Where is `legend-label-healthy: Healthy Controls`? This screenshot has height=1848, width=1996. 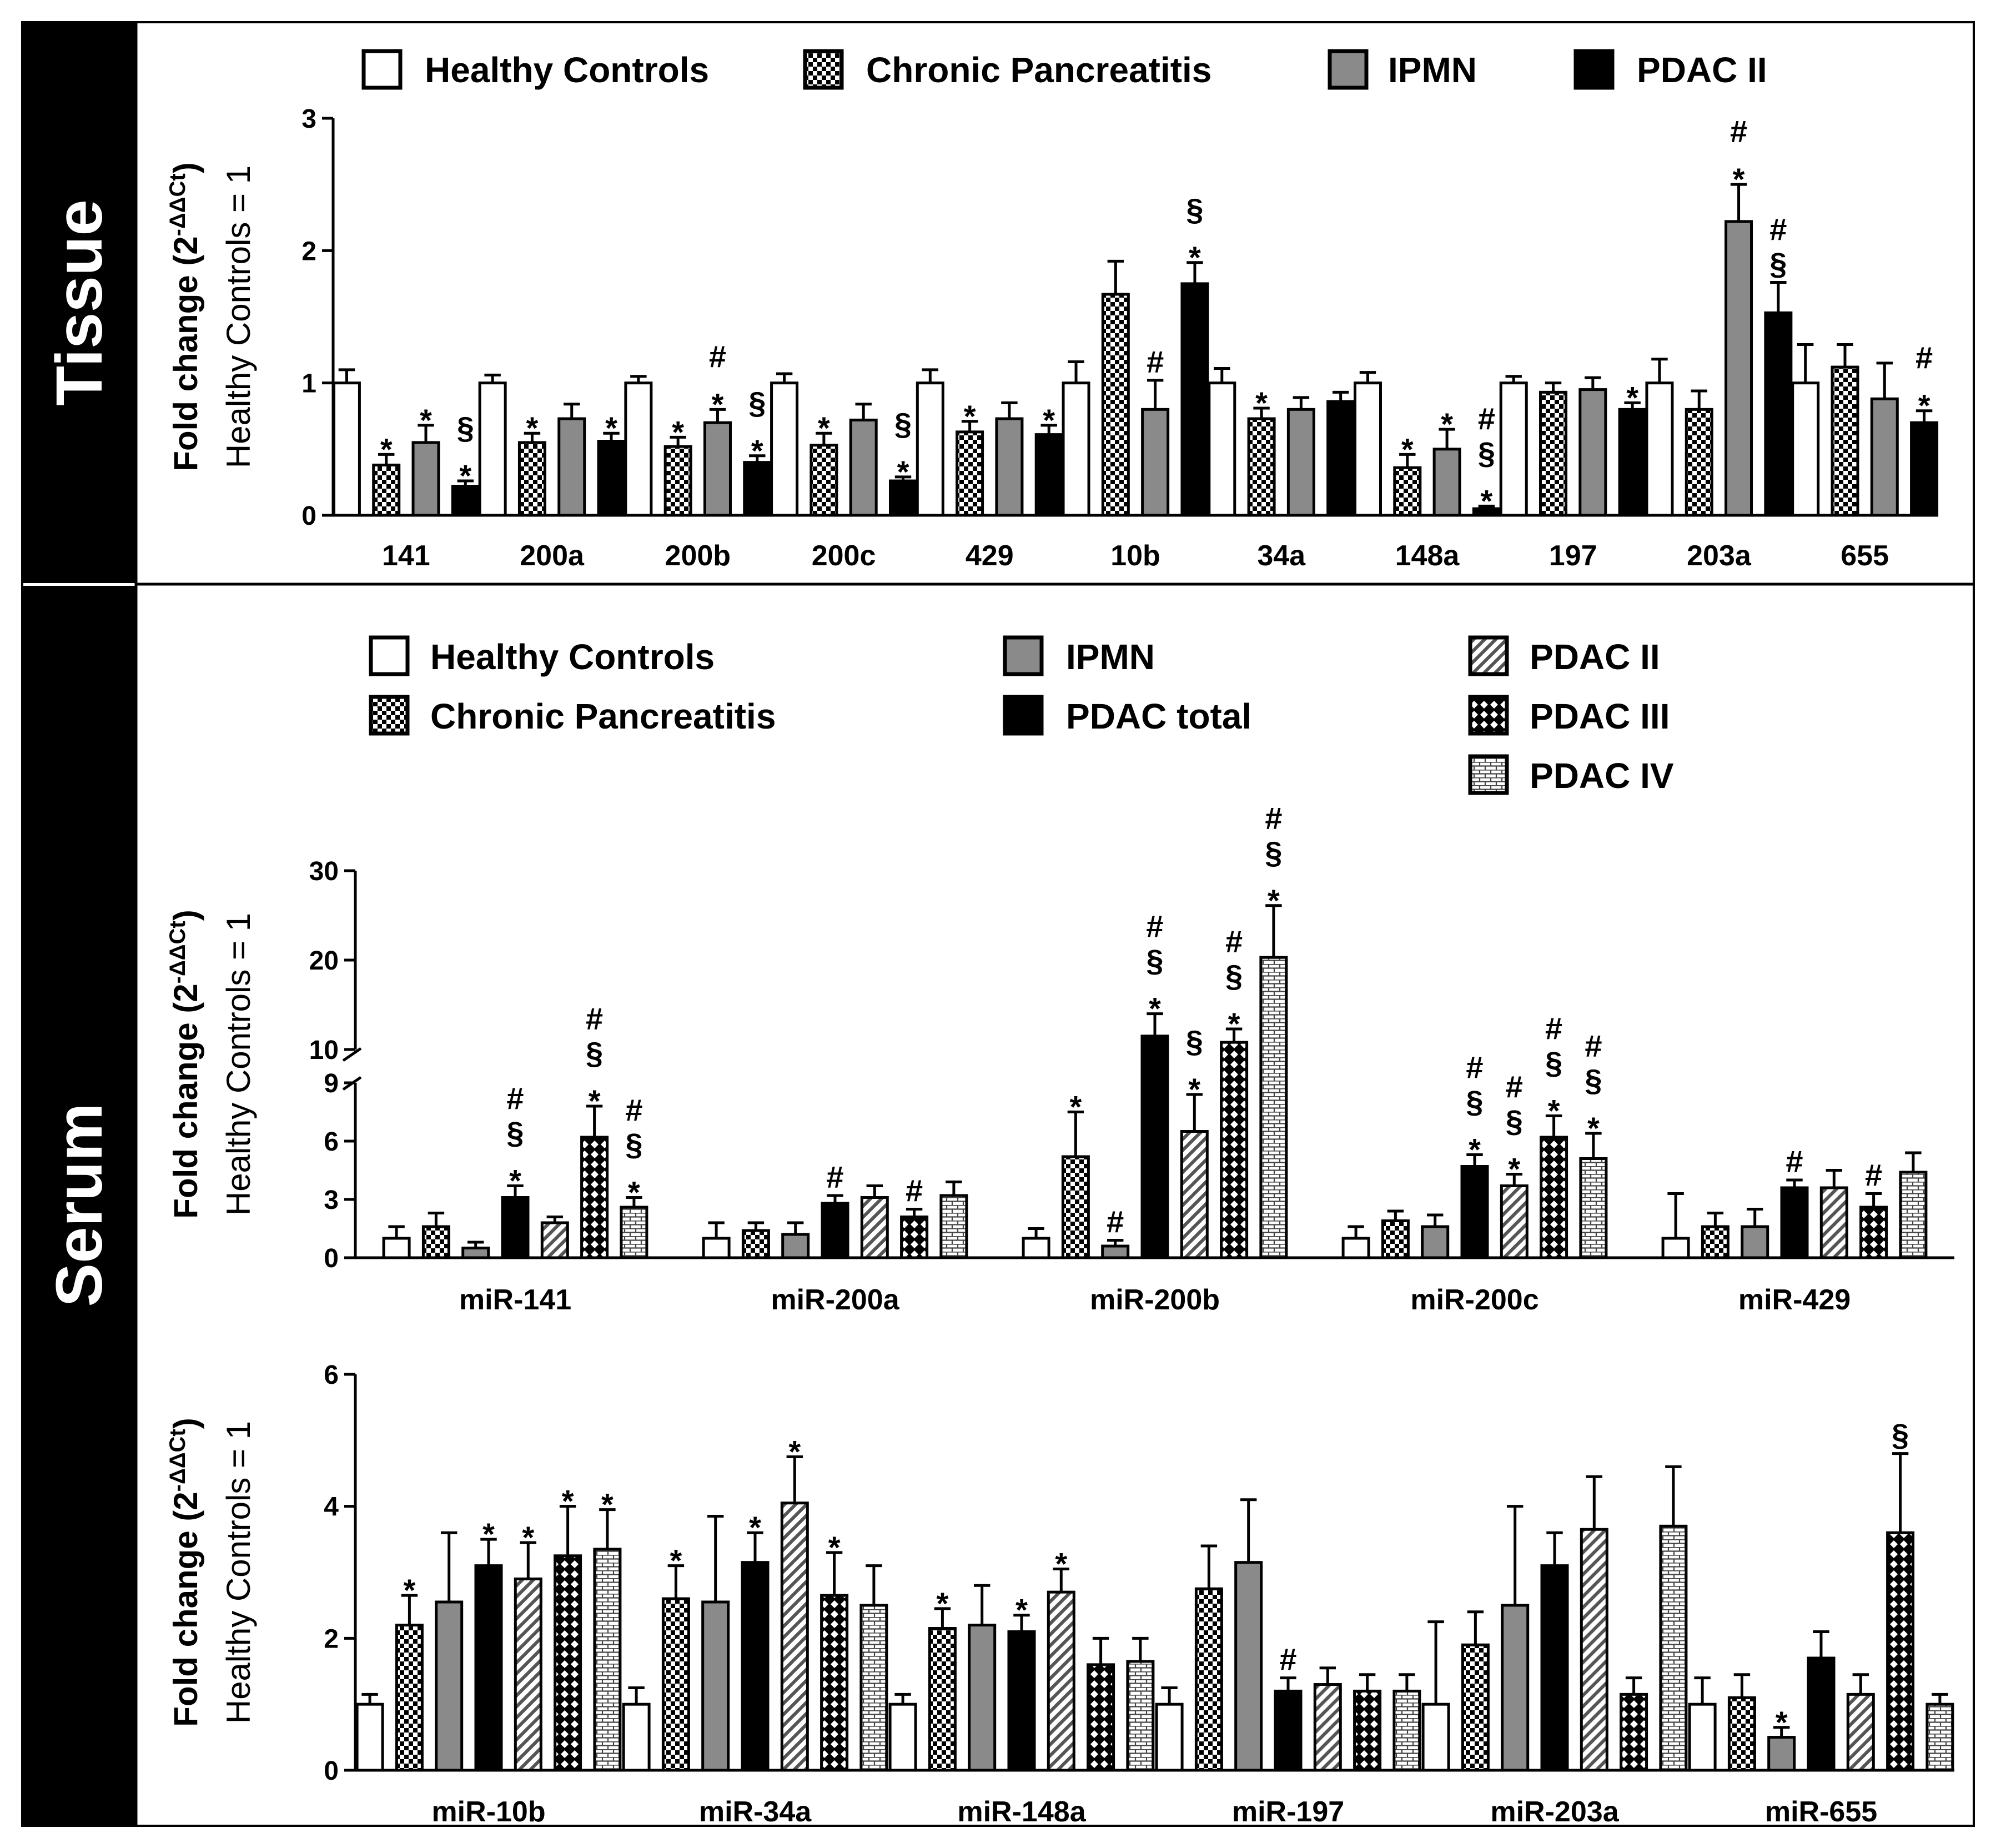
legend-label-healthy: Healthy Controls is located at coordinates (567, 70).